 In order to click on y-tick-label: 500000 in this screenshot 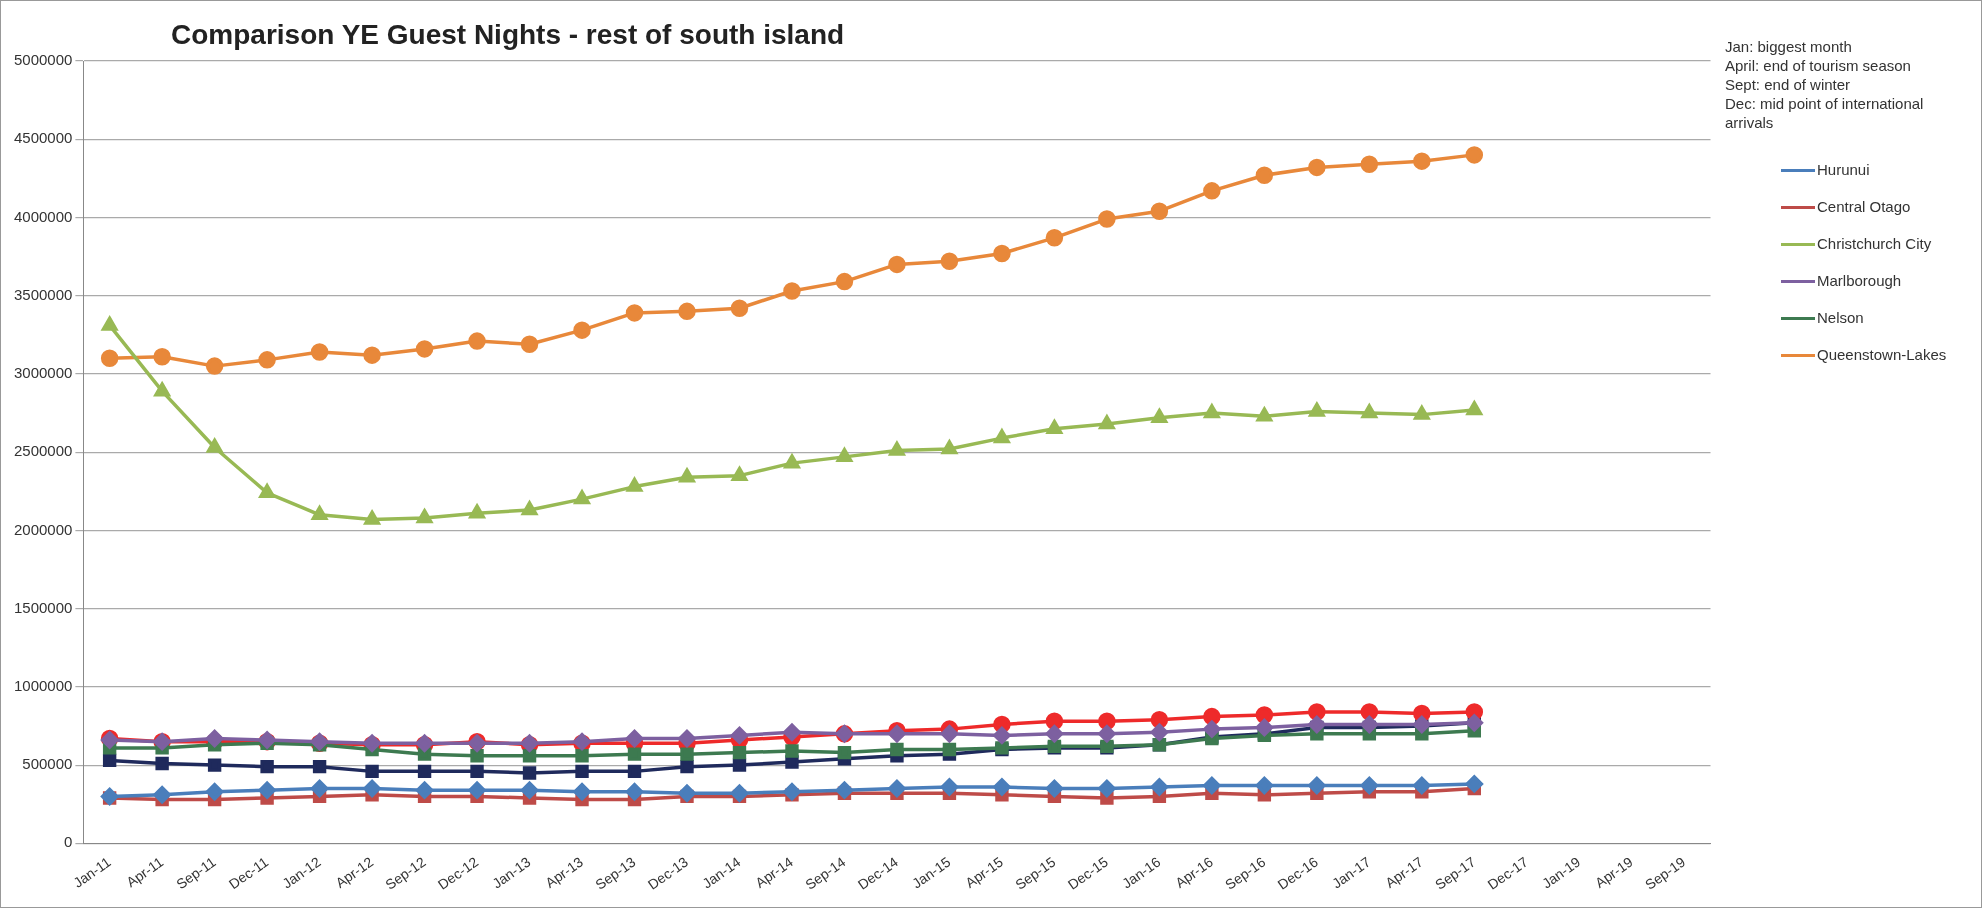, I will do `click(47, 764)`.